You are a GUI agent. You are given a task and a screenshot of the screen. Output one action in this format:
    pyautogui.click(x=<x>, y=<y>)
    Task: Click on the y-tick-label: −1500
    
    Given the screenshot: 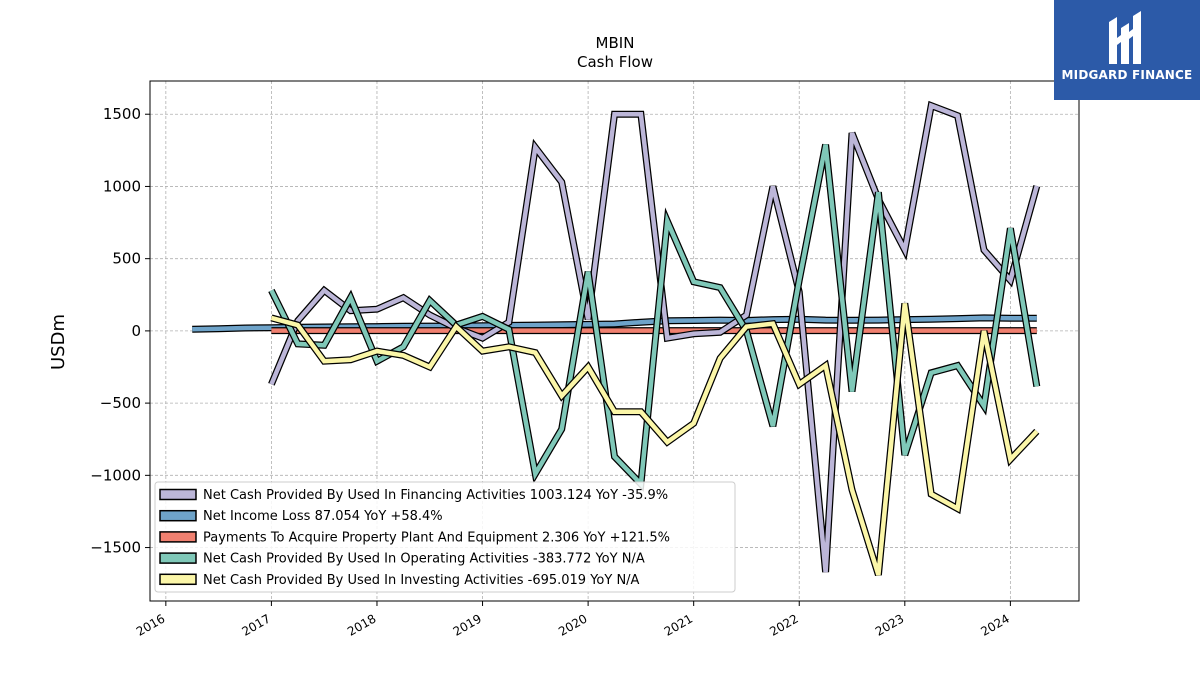 What is the action you would take?
    pyautogui.click(x=115, y=548)
    